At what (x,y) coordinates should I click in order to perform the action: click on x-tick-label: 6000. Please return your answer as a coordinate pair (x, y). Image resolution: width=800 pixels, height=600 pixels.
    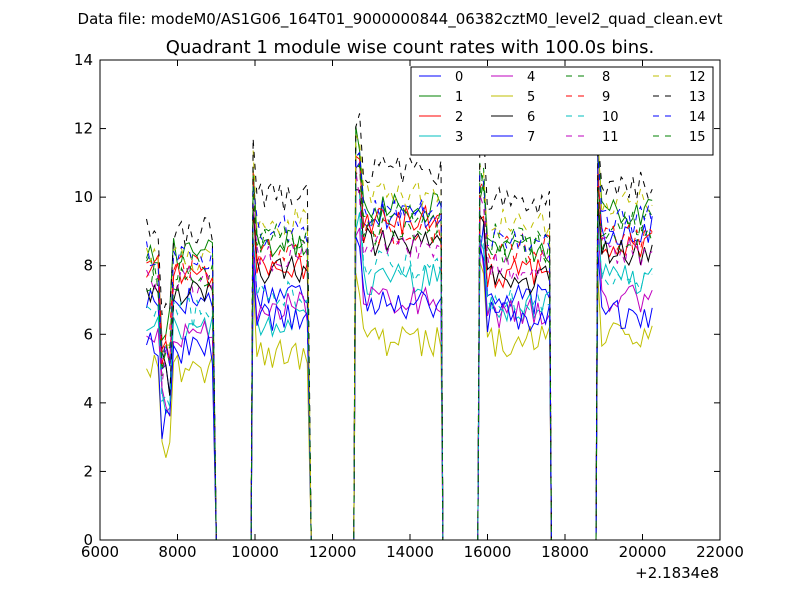
    Looking at the image, I should click on (100, 552).